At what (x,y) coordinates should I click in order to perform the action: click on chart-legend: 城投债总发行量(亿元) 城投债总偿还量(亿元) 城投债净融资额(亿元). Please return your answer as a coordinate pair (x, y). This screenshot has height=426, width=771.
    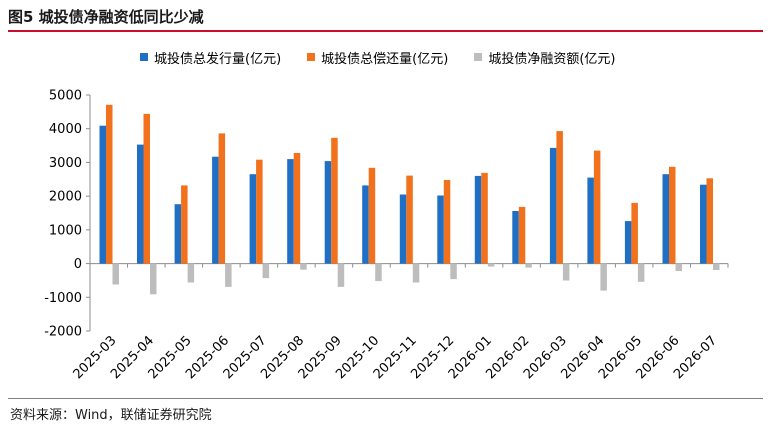
    Looking at the image, I should click on (390, 57).